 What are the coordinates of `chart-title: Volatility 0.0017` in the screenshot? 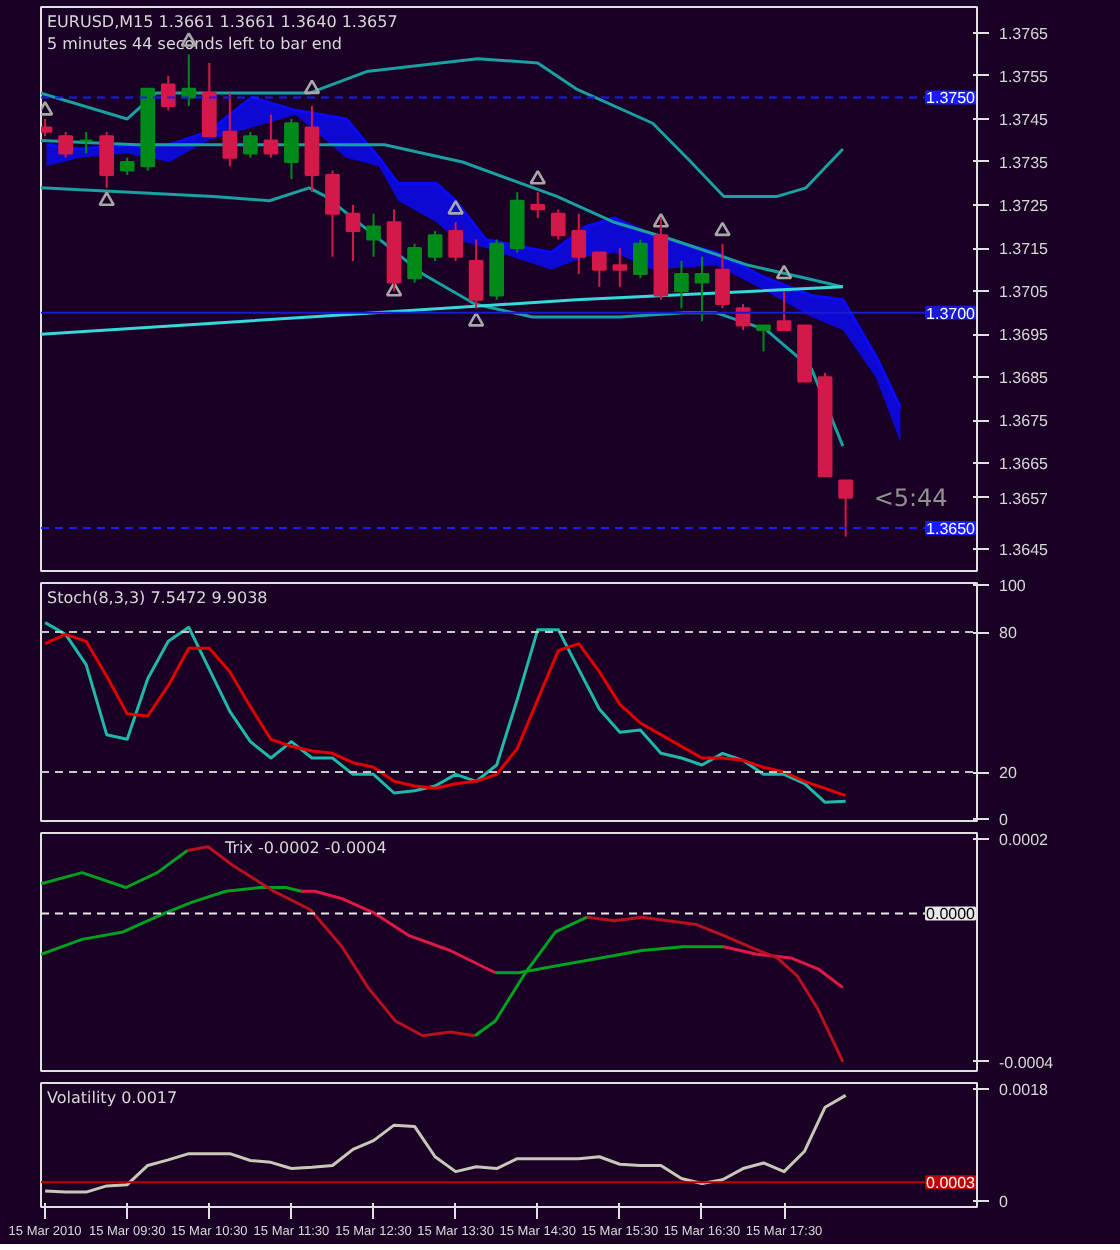 It's located at (112, 1098).